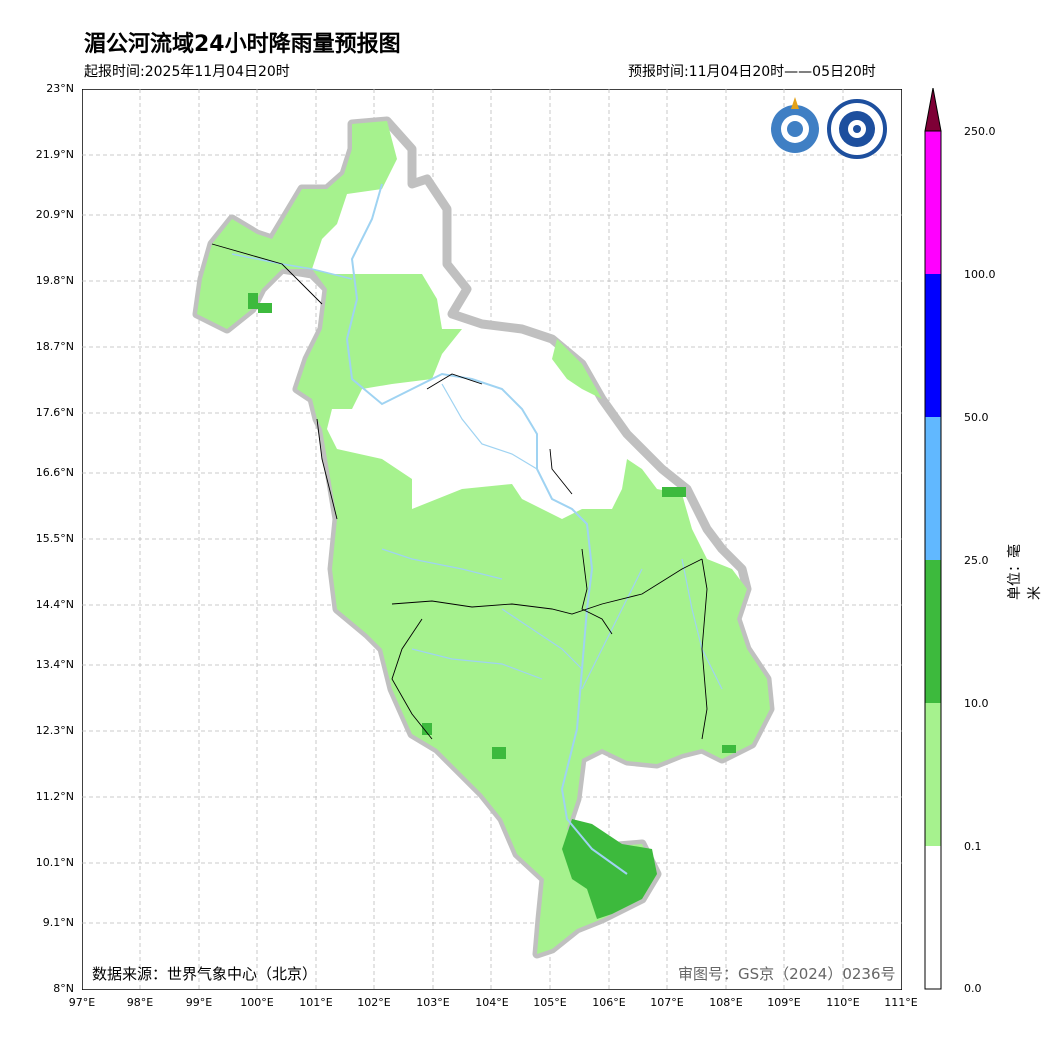  I want to click on colorbar-tick: 50.0, so click(976, 417).